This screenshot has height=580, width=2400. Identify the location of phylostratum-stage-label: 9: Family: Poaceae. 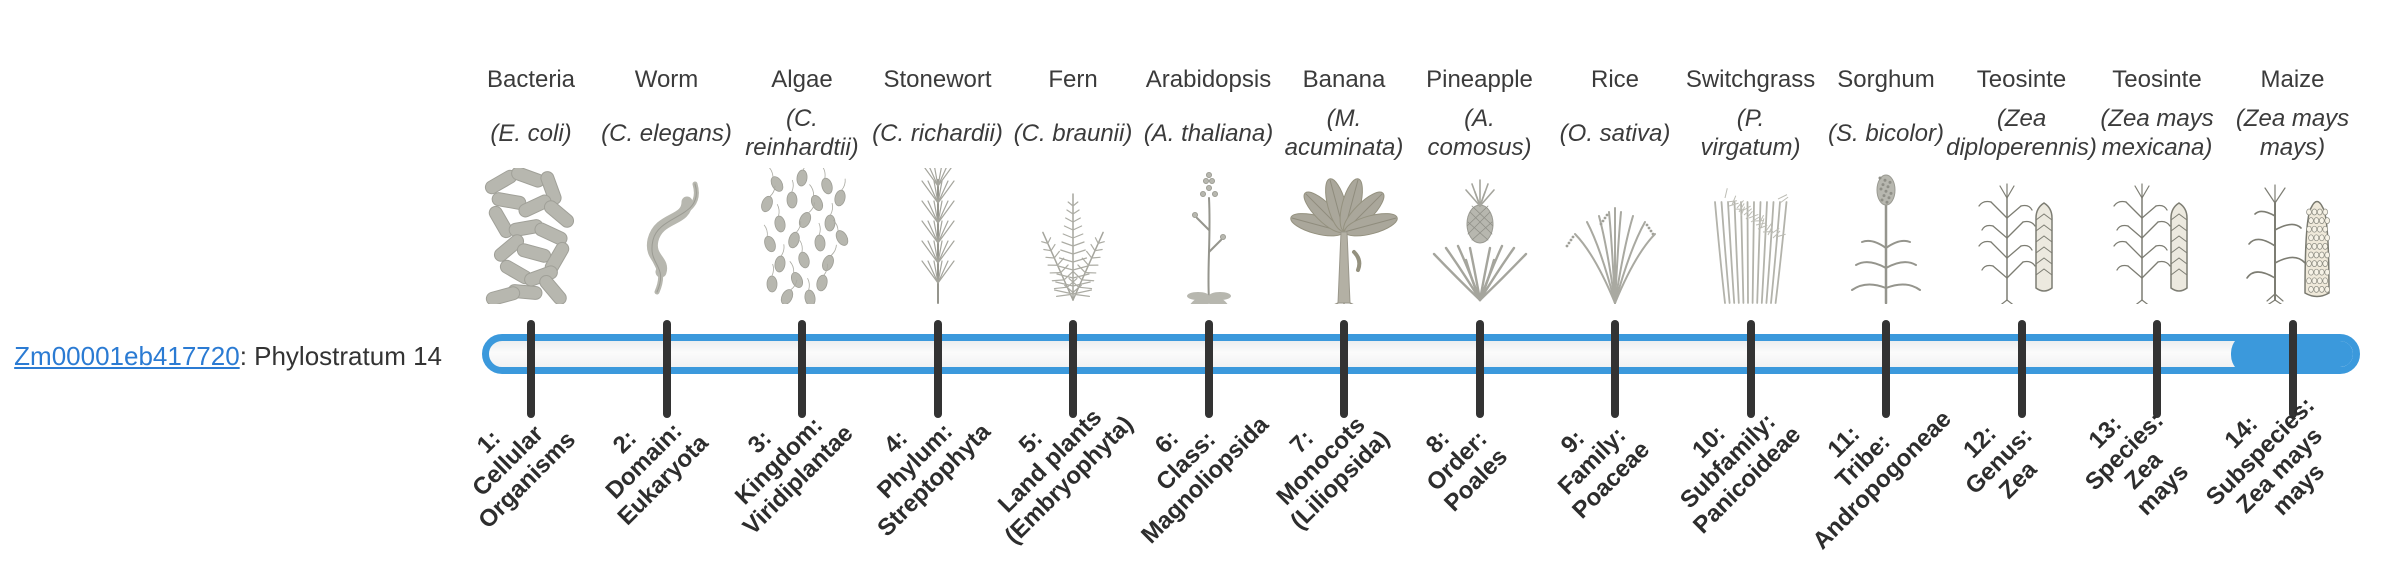
(1604, 473).